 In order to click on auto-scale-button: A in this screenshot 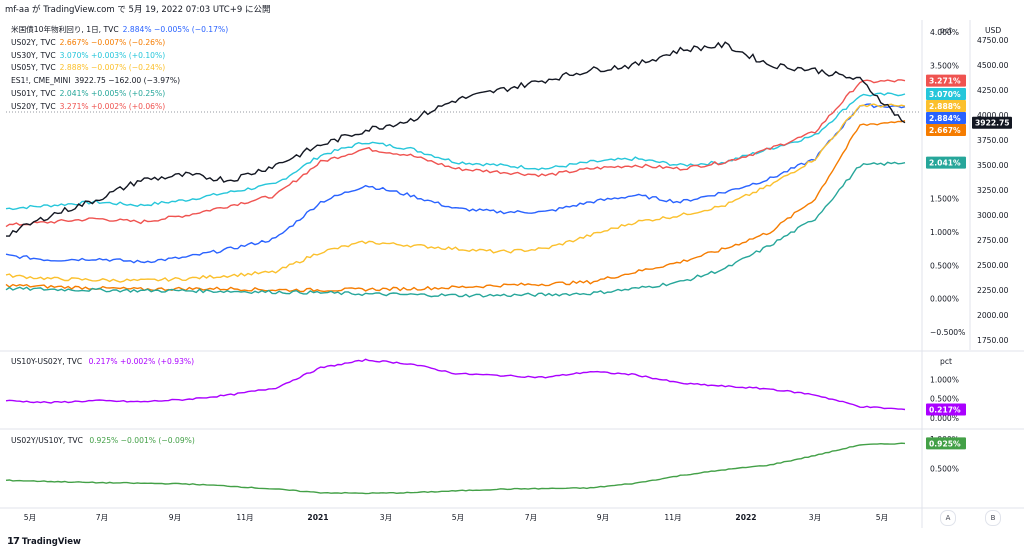, I will do `click(948, 518)`.